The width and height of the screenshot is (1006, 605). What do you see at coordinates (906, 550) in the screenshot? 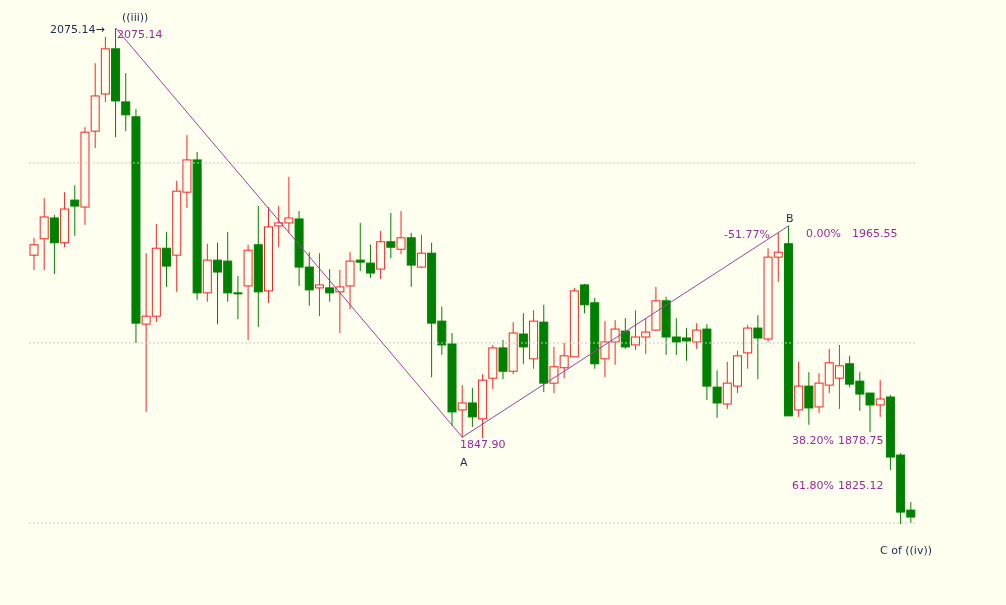
I see `text: C of ((iv))` at bounding box center [906, 550].